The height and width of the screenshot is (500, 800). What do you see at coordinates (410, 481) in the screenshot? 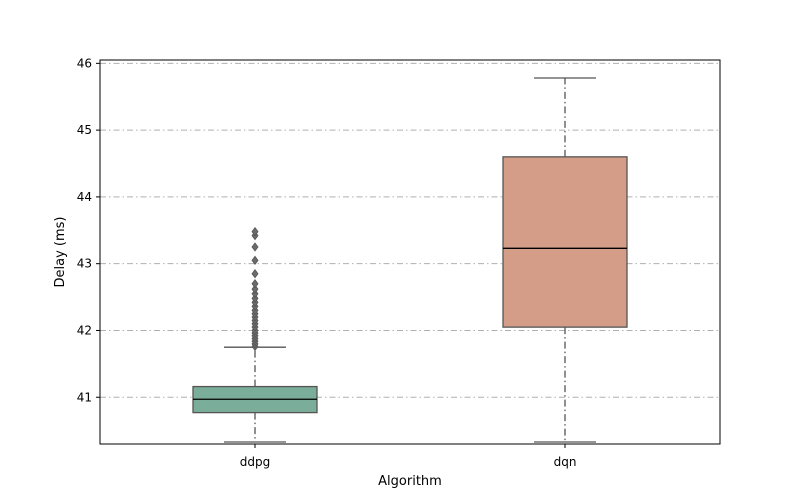
I see `x-axis-label: Algorithm` at bounding box center [410, 481].